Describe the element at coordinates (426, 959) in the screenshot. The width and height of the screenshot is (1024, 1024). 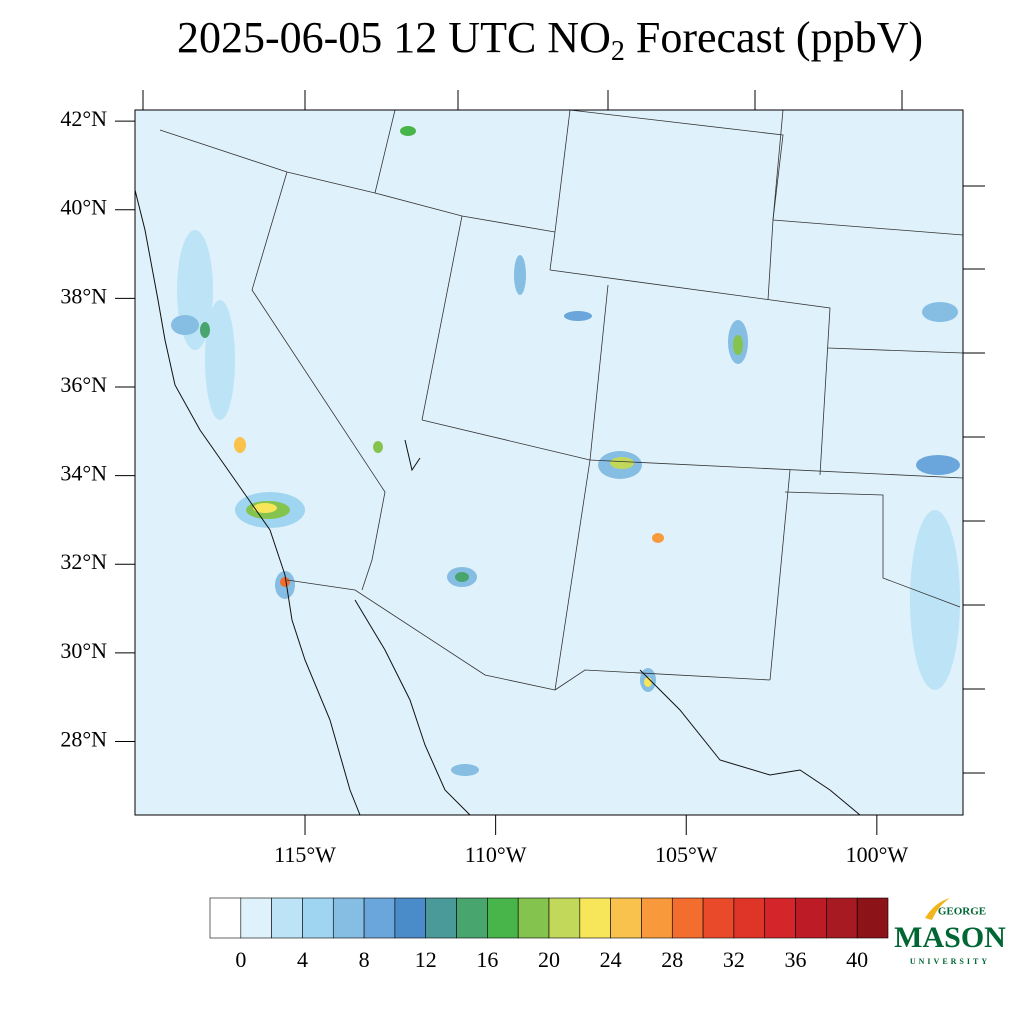
I see `colorbar-label: 12` at that location.